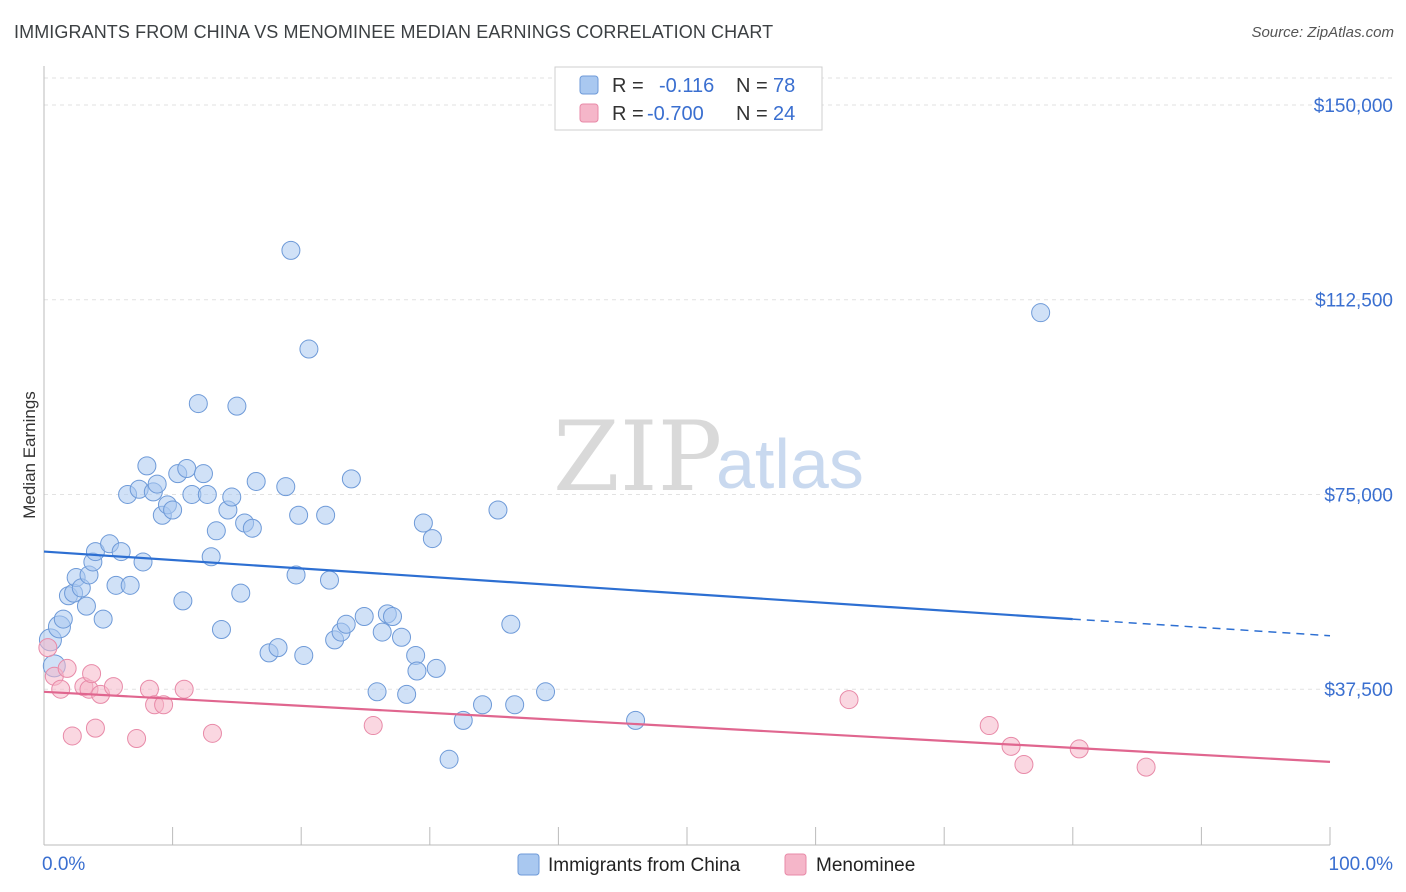 This screenshot has width=1406, height=892. I want to click on bottom-legend-label-china: Immigrants from China, so click(644, 865).